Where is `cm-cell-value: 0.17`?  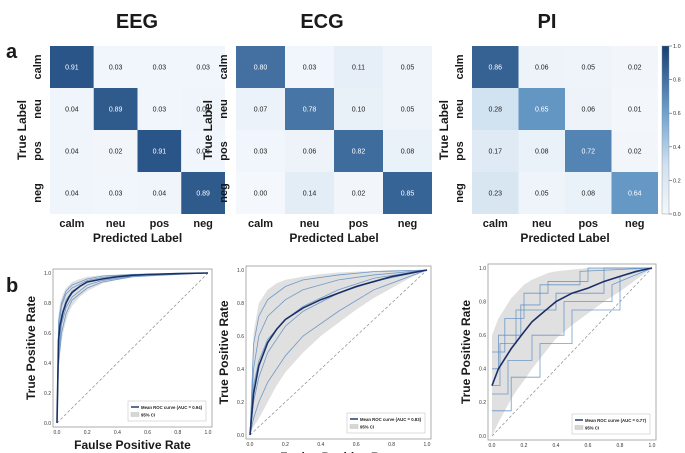
cm-cell-value: 0.17 is located at coordinates (495, 152).